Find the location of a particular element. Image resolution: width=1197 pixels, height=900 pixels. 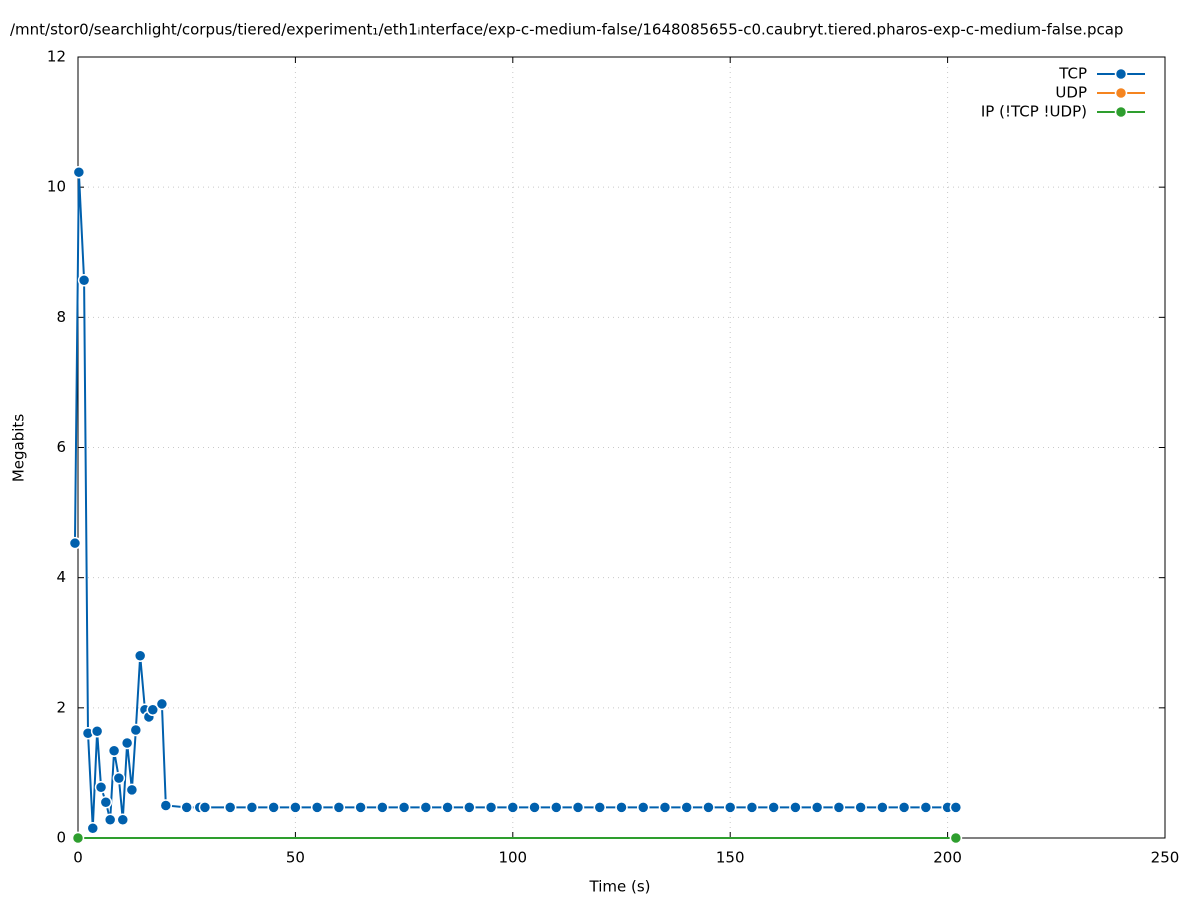

y-tick-label: 12 is located at coordinates (56, 57).